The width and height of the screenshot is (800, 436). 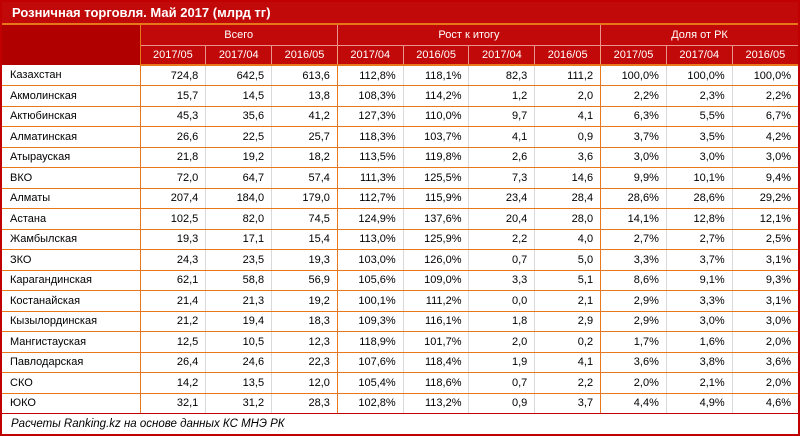 I want to click on value-cell: 8,6%, so click(x=633, y=280).